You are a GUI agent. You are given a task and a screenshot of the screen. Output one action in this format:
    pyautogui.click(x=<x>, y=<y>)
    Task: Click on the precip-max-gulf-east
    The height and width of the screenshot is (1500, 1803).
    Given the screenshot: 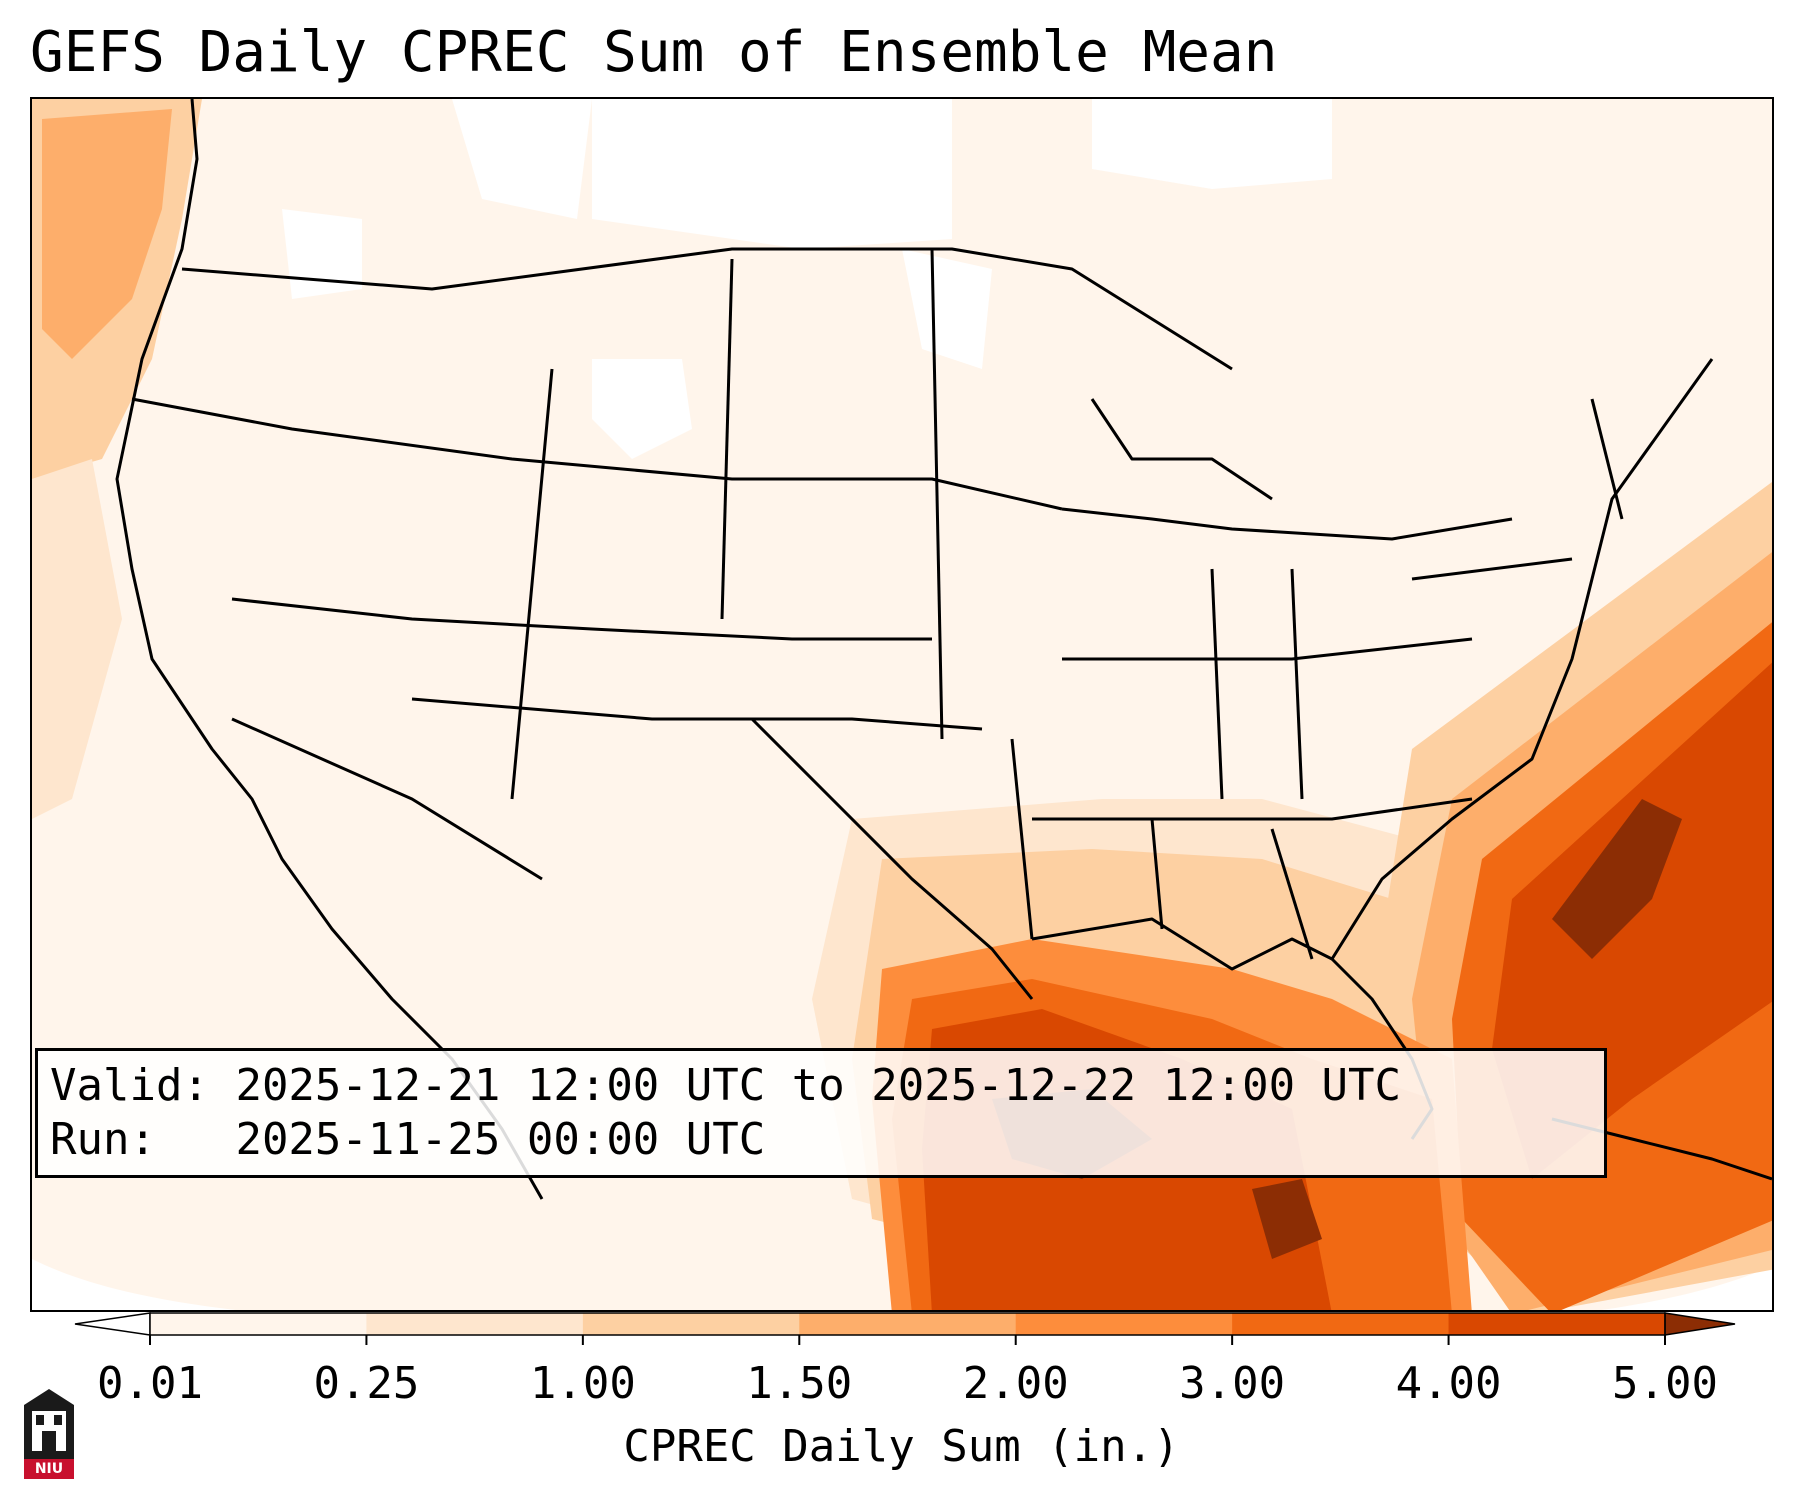 What is the action you would take?
    pyautogui.click(x=1287, y=1219)
    